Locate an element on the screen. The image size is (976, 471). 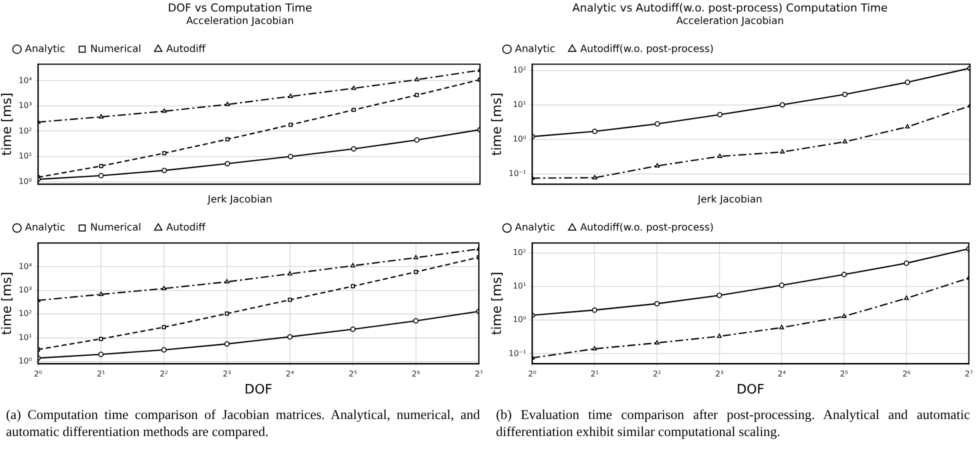
chart-title: Analytic vs Autodiff(w.o. post-process) Computation Time is located at coordinates (730, 7).